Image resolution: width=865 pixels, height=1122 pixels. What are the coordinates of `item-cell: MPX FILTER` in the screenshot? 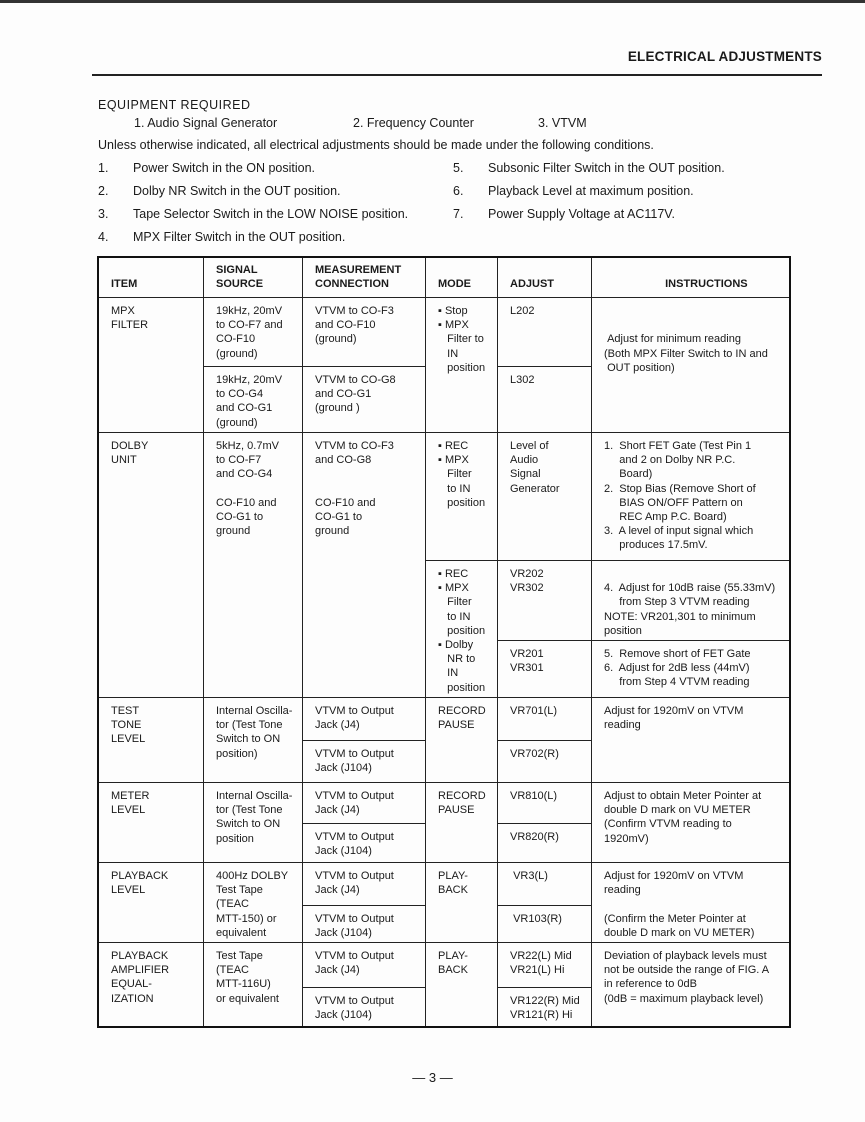 It's located at (151, 365).